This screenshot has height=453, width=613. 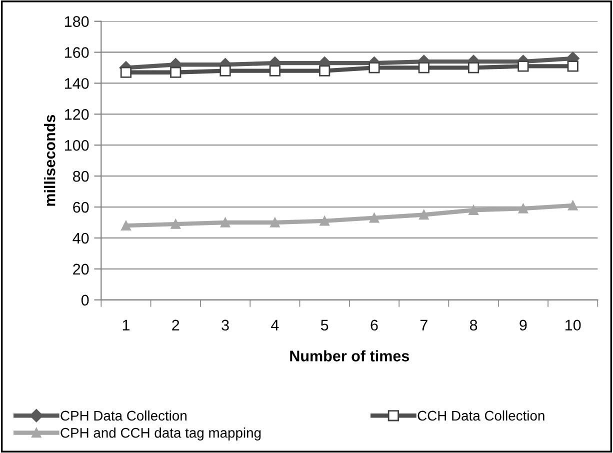 What do you see at coordinates (77, 114) in the screenshot?
I see `y-tick-label: 120` at bounding box center [77, 114].